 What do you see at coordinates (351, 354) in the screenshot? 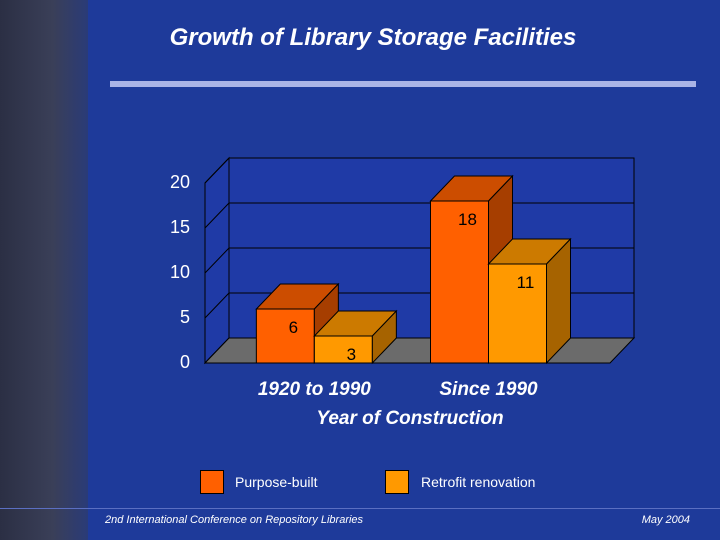
I see `data-label: 3` at bounding box center [351, 354].